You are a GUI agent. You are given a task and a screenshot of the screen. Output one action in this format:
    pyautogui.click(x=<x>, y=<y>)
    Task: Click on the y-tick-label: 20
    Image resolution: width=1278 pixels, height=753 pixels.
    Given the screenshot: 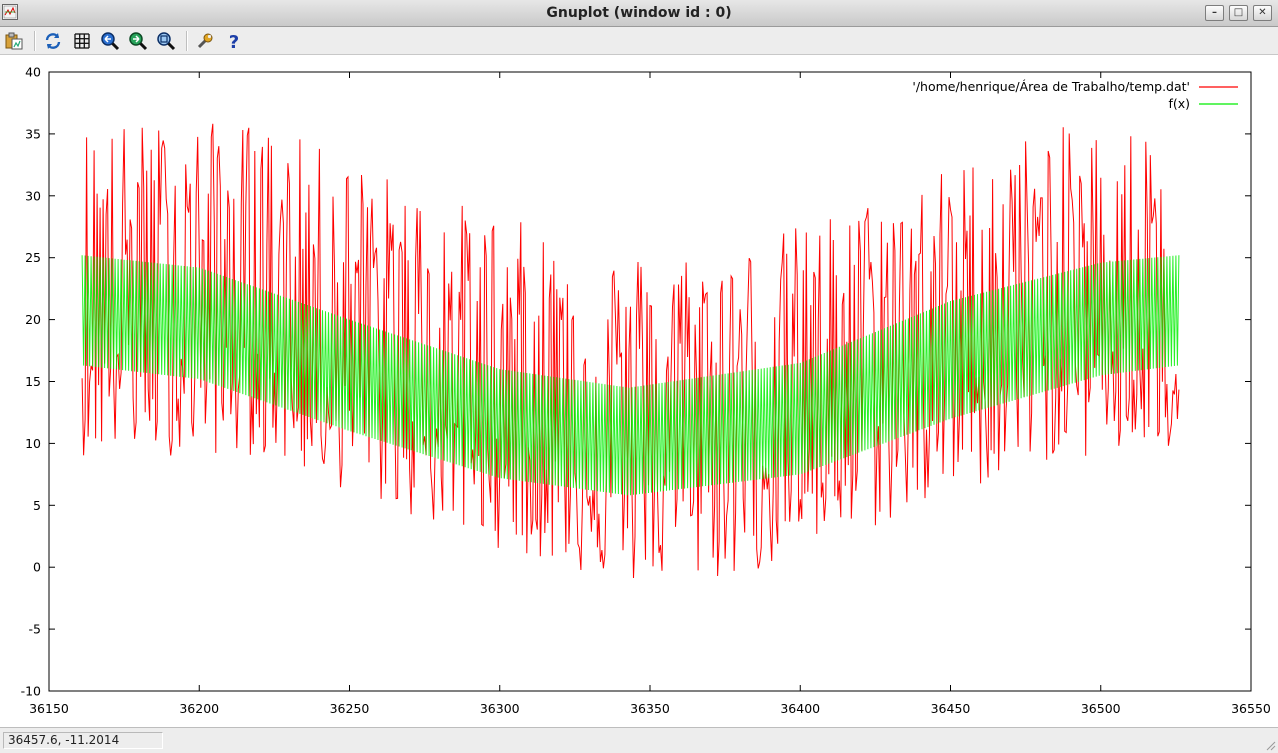 What is the action you would take?
    pyautogui.click(x=33, y=319)
    